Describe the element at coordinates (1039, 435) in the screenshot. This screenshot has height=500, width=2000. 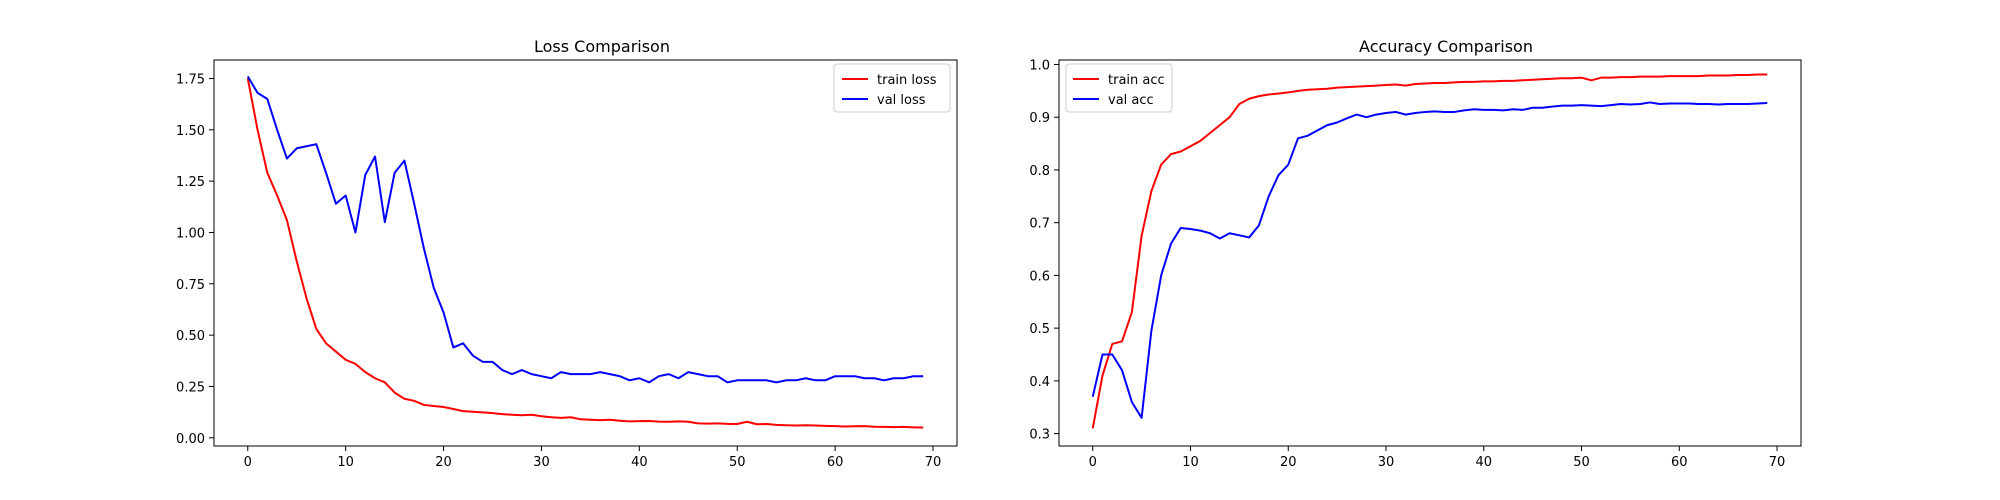
I see `accuracy-y-tick-label: 0.3` at that location.